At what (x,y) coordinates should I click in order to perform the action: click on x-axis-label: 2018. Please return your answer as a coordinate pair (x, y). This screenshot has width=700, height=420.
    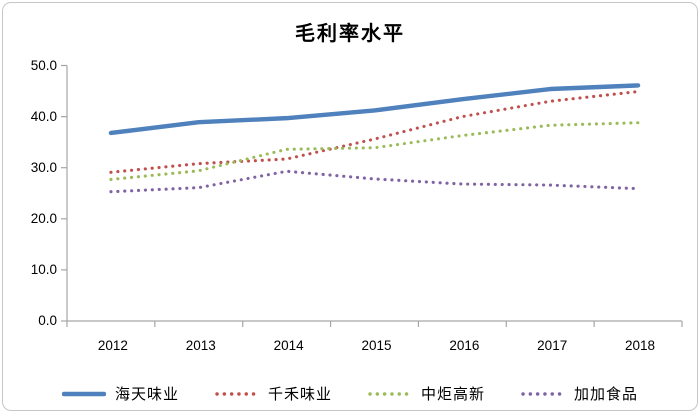
    Looking at the image, I should click on (640, 345).